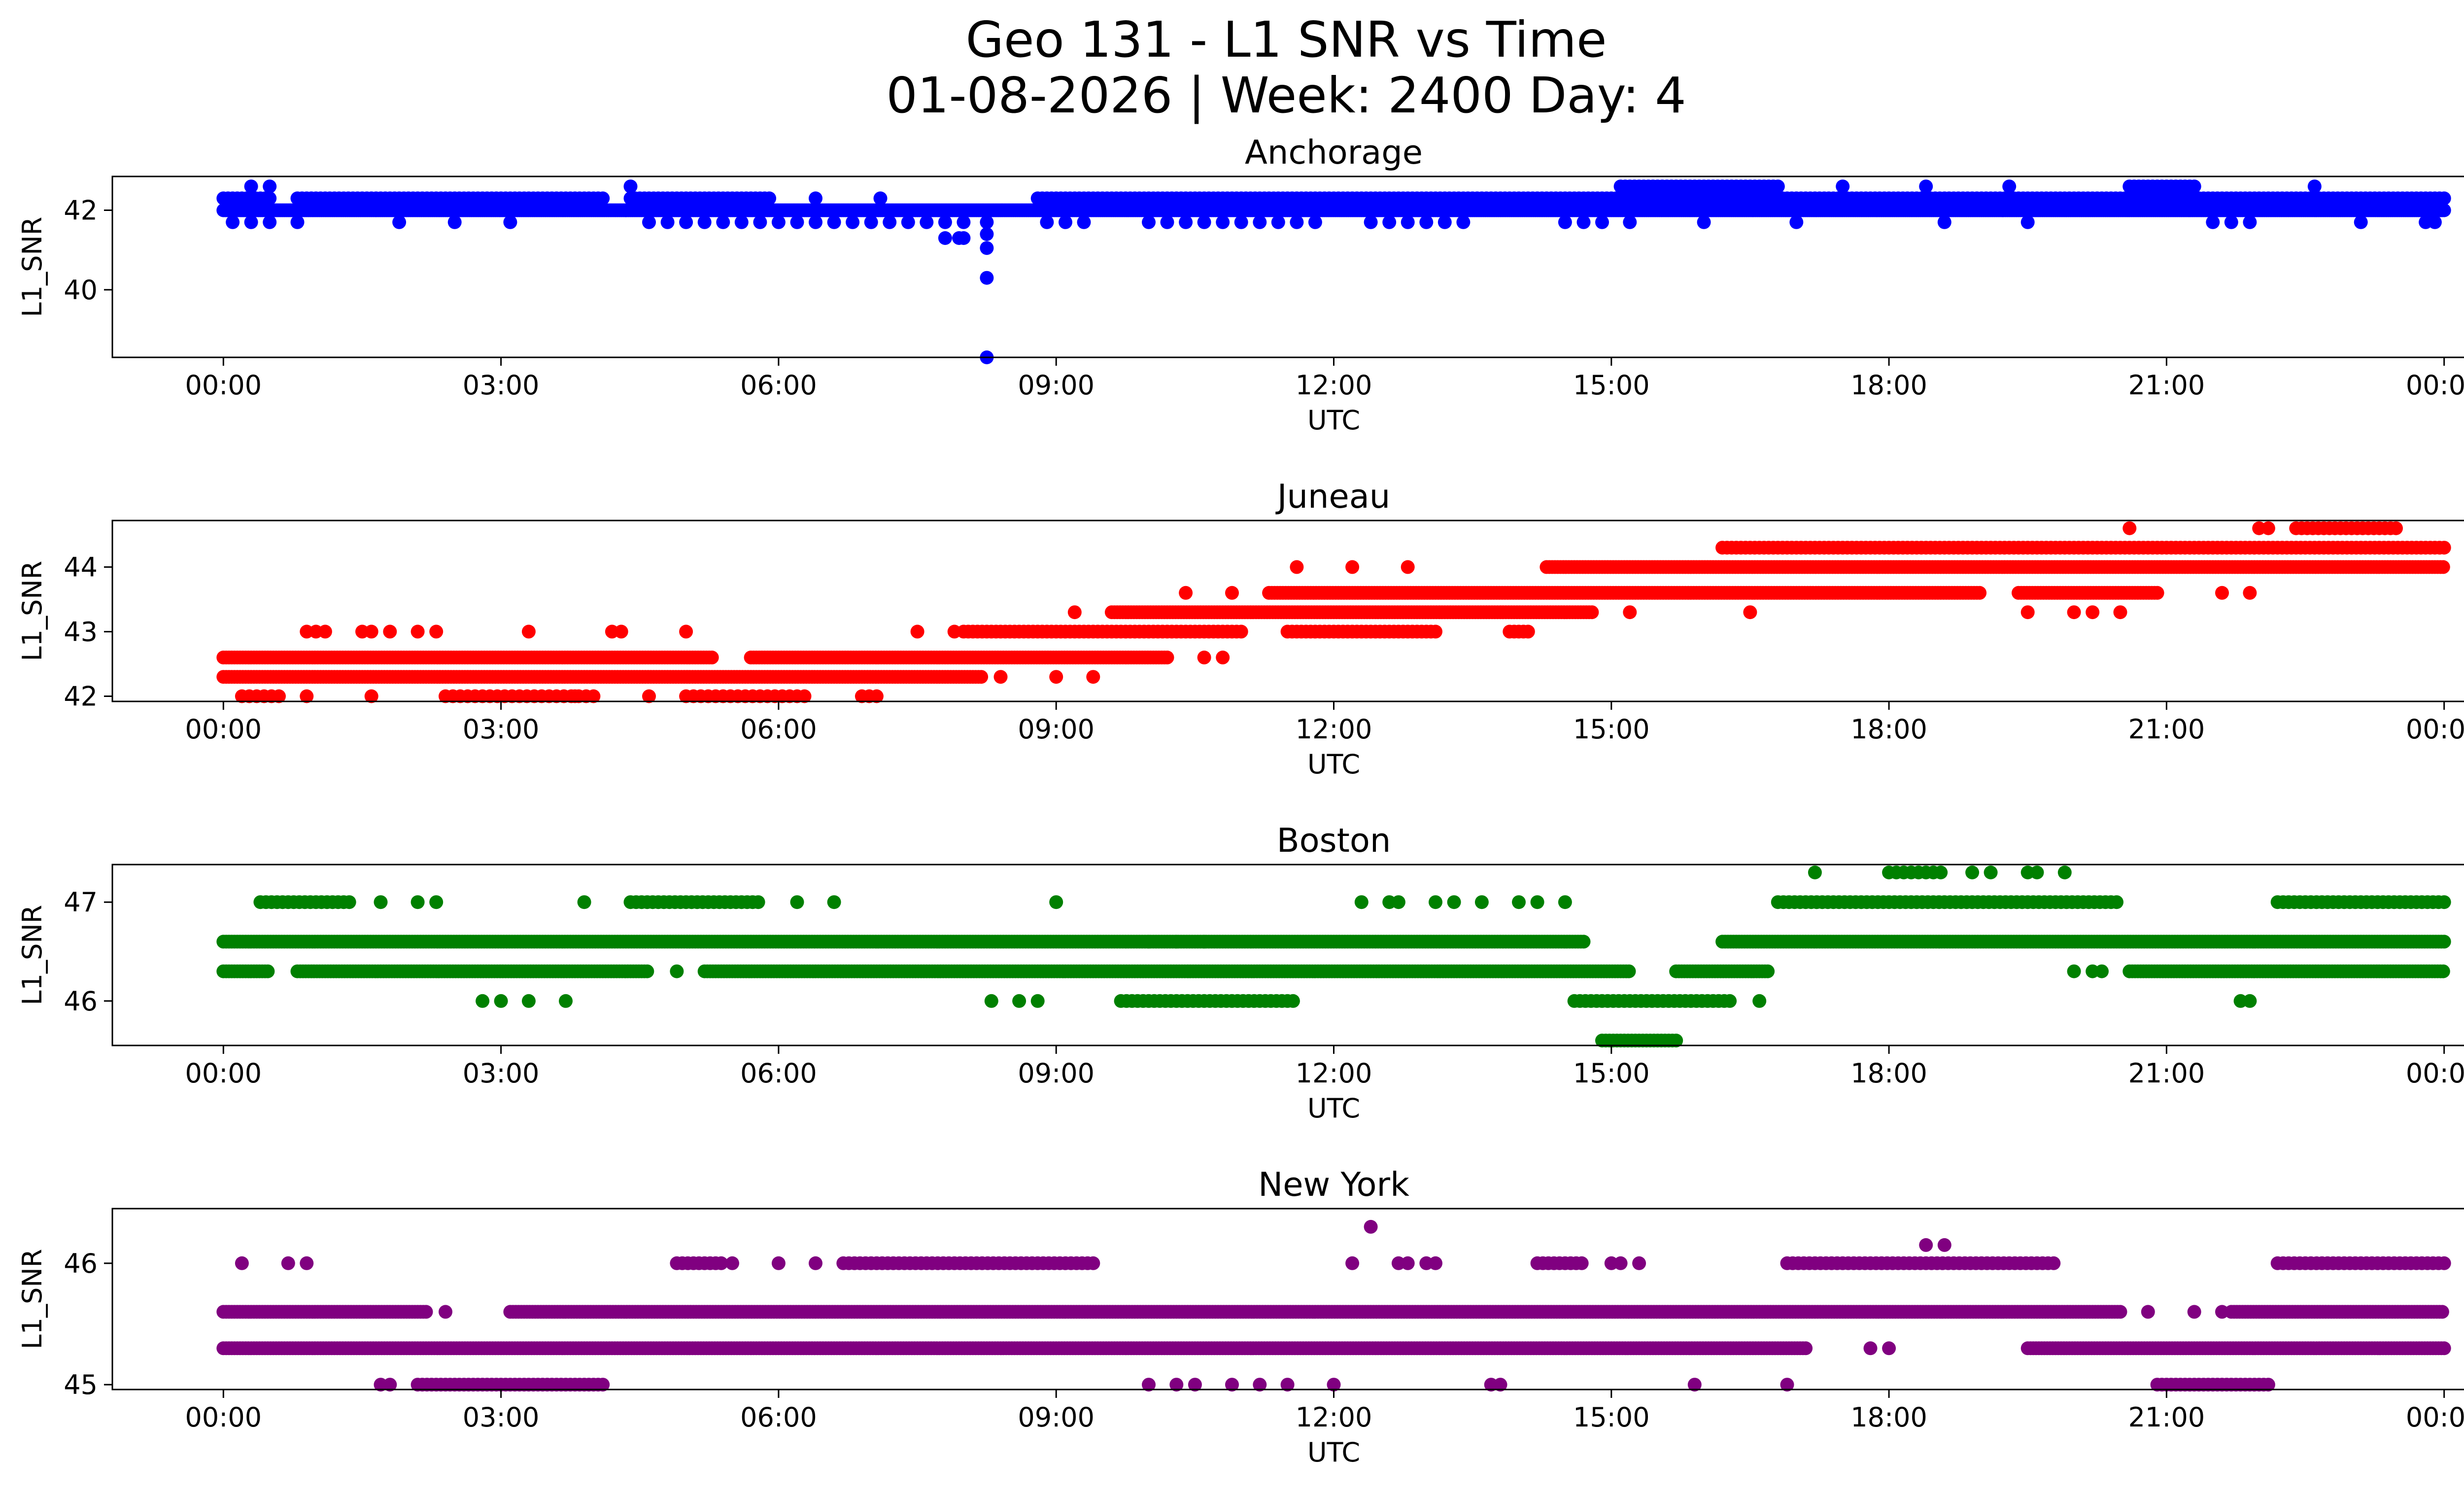 The width and height of the screenshot is (2464, 1495). What do you see at coordinates (32, 611) in the screenshot?
I see `y-axis-label: L1_SNR` at bounding box center [32, 611].